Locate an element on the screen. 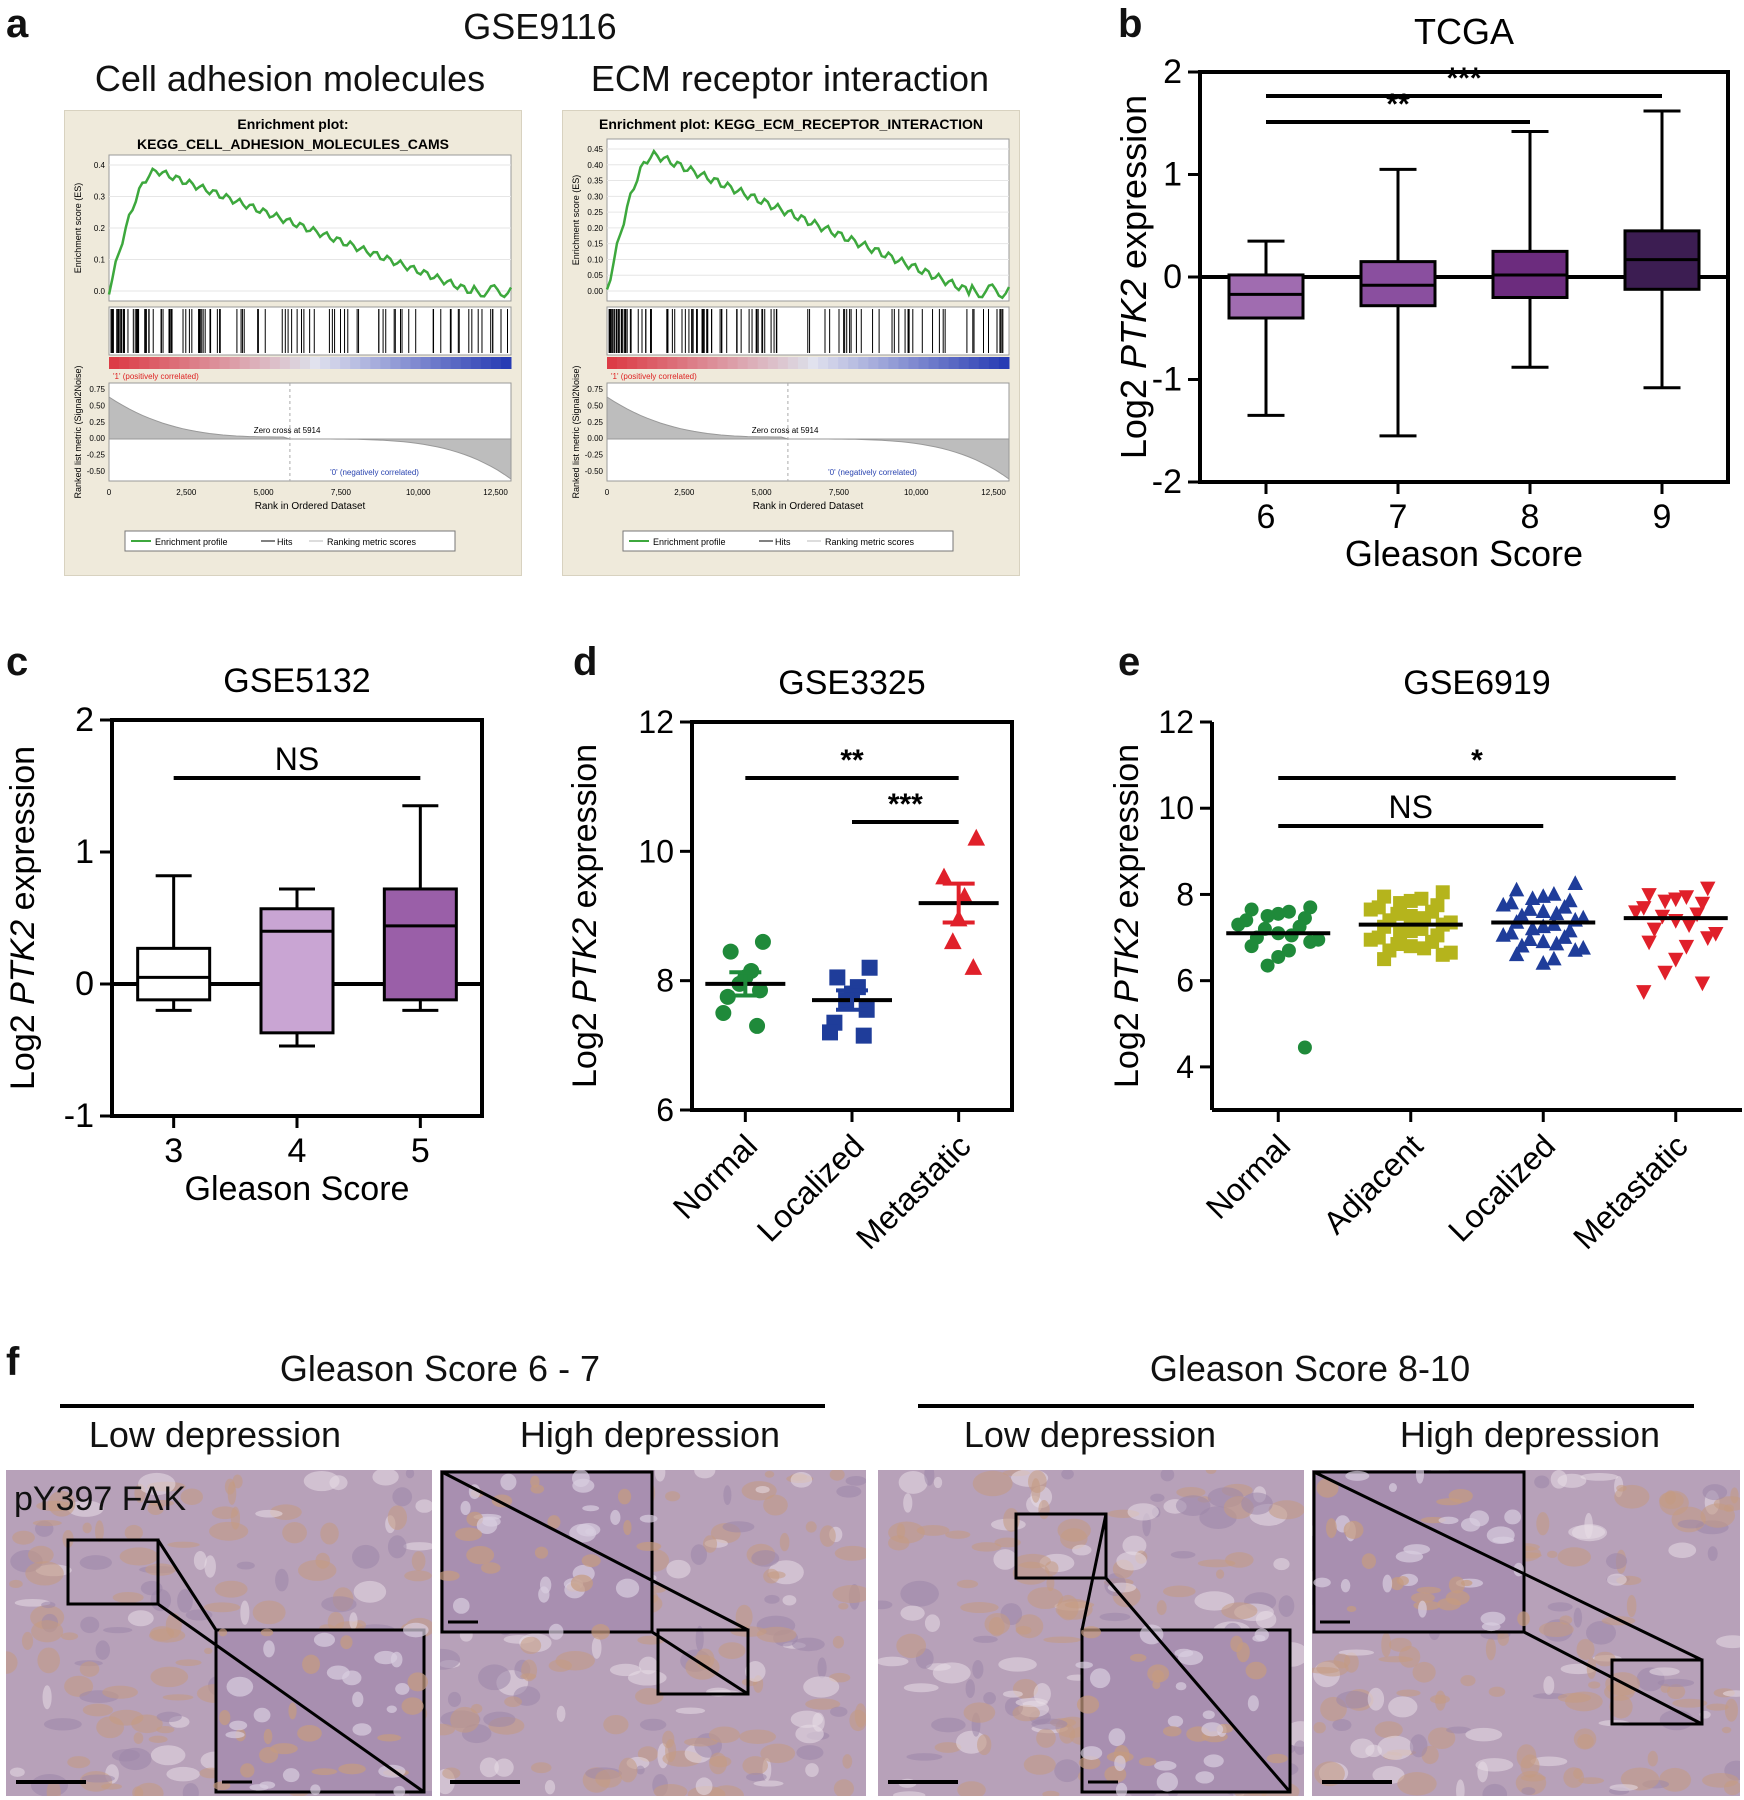 This screenshot has height=1800, width=1744. gsea-legend-hits: Hits is located at coordinates (783, 542).